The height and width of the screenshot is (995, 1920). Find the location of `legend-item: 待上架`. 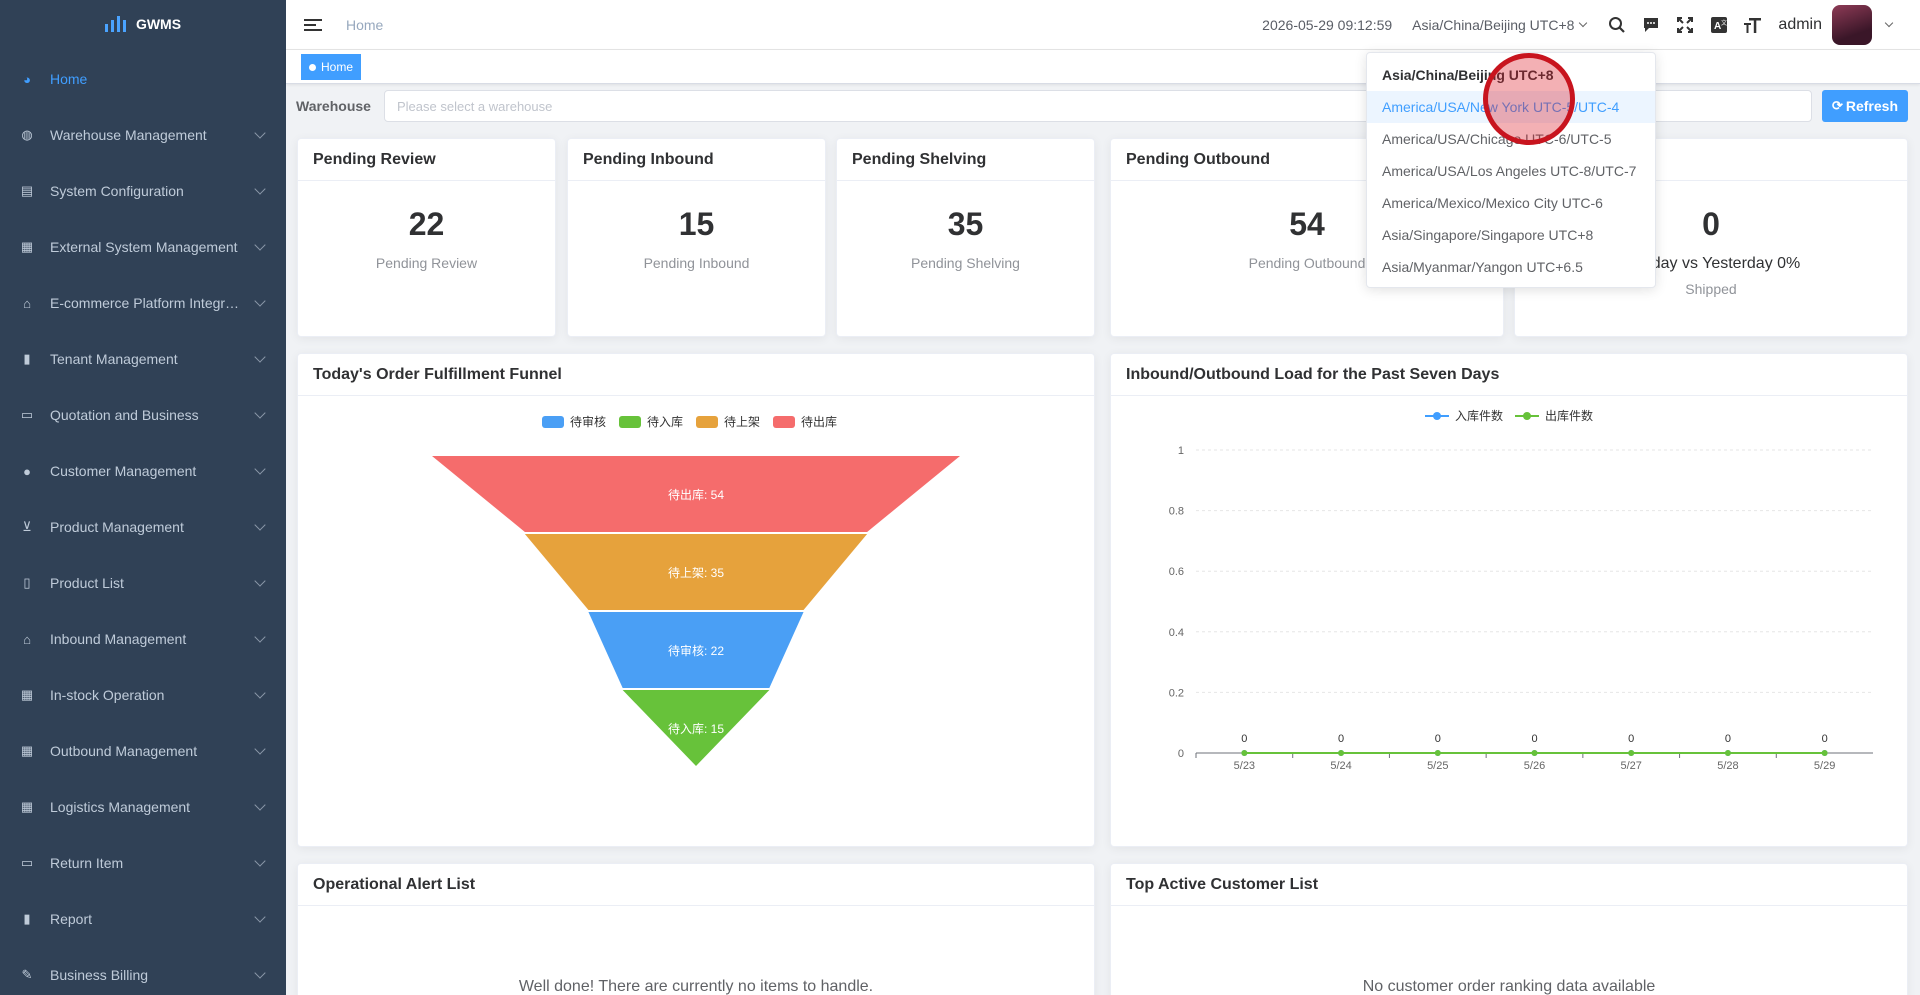

legend-item: 待上架 is located at coordinates (728, 422).